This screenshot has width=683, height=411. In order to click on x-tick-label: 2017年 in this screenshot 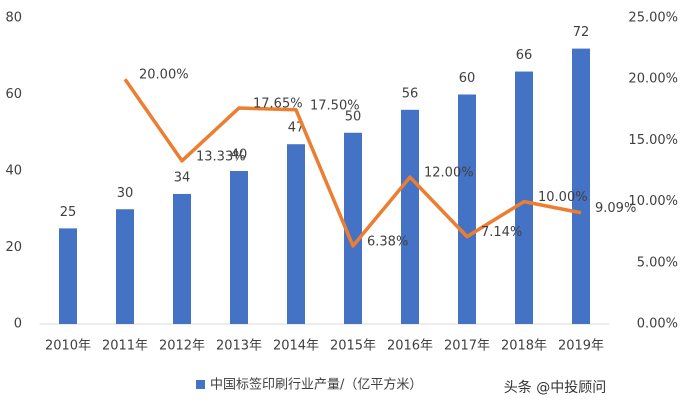, I will do `click(467, 346)`.